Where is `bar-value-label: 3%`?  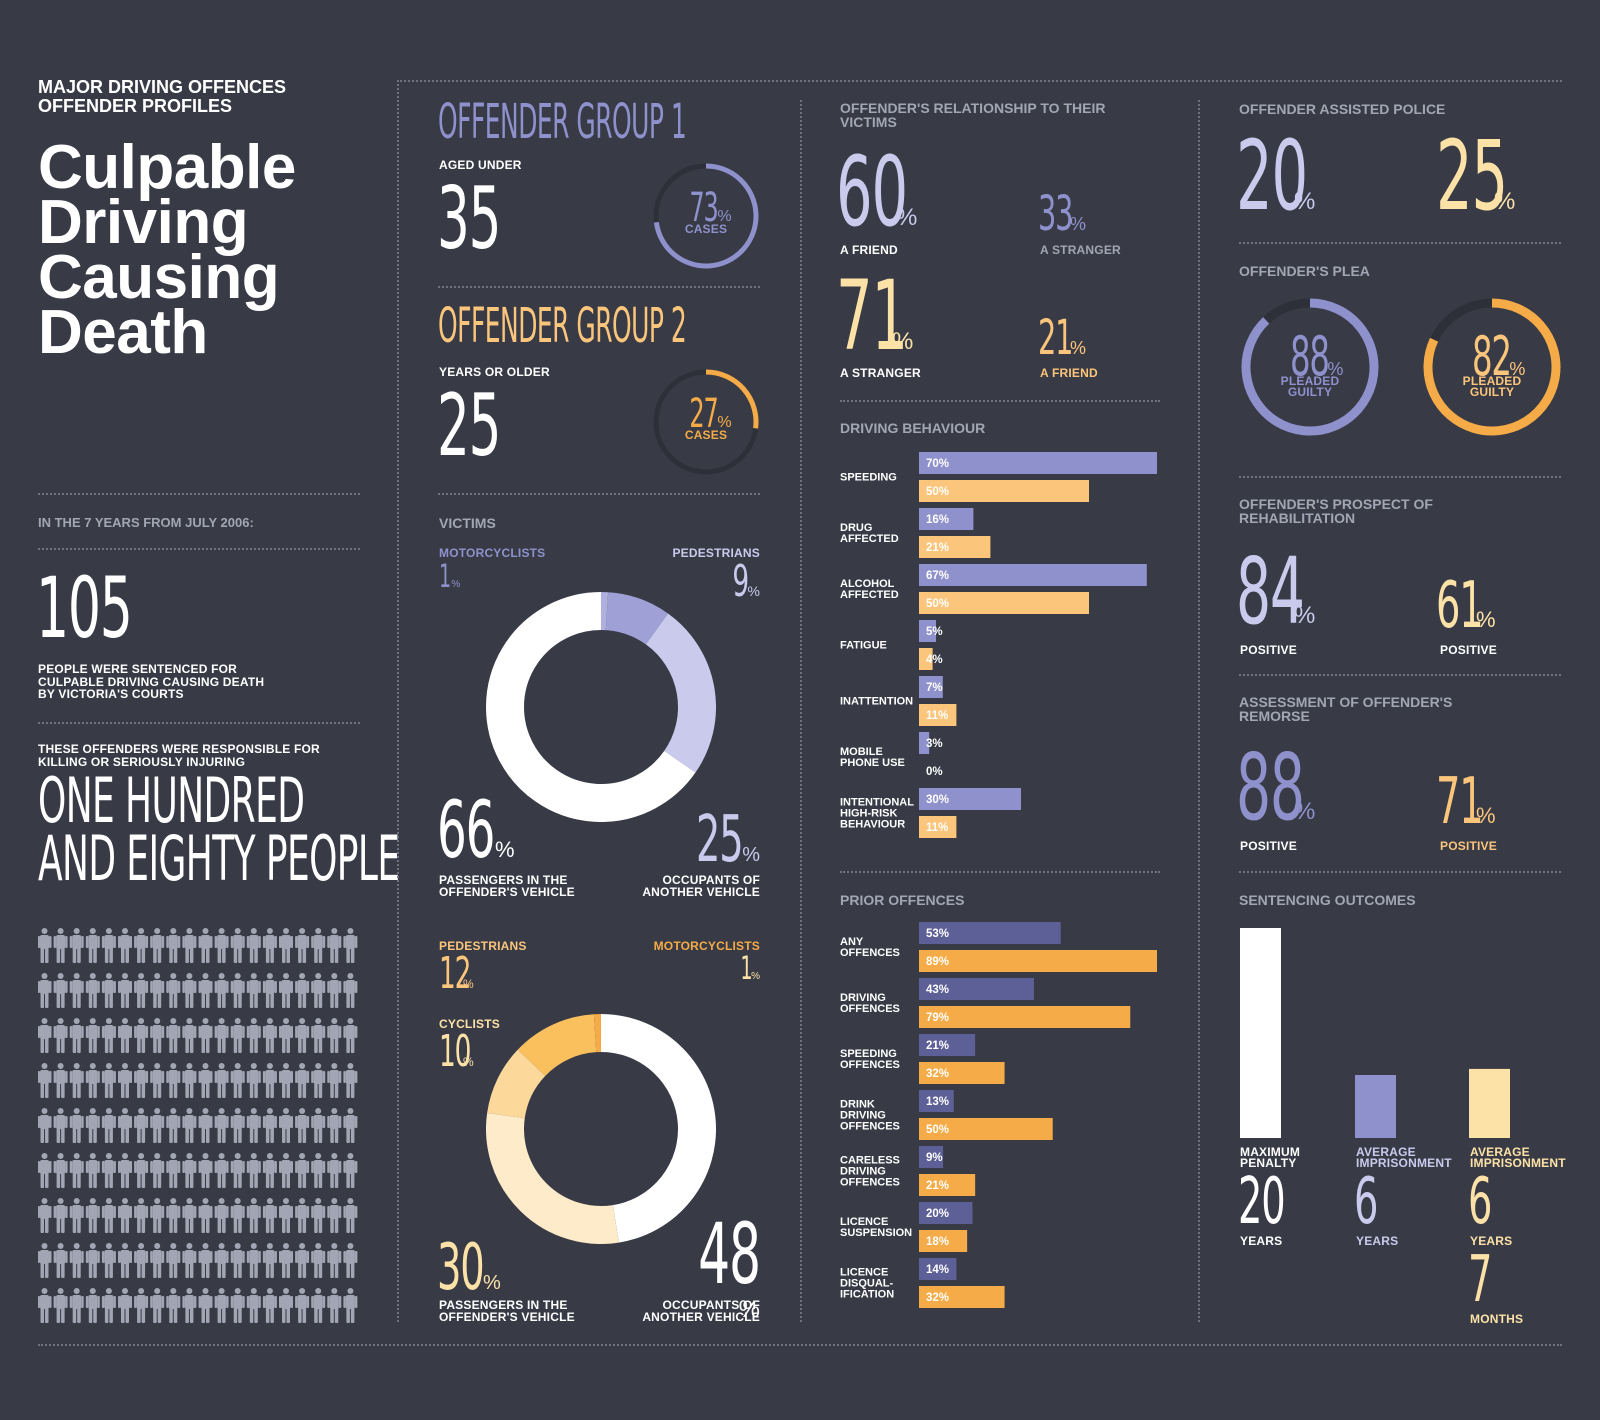 bar-value-label: 3% is located at coordinates (934, 744).